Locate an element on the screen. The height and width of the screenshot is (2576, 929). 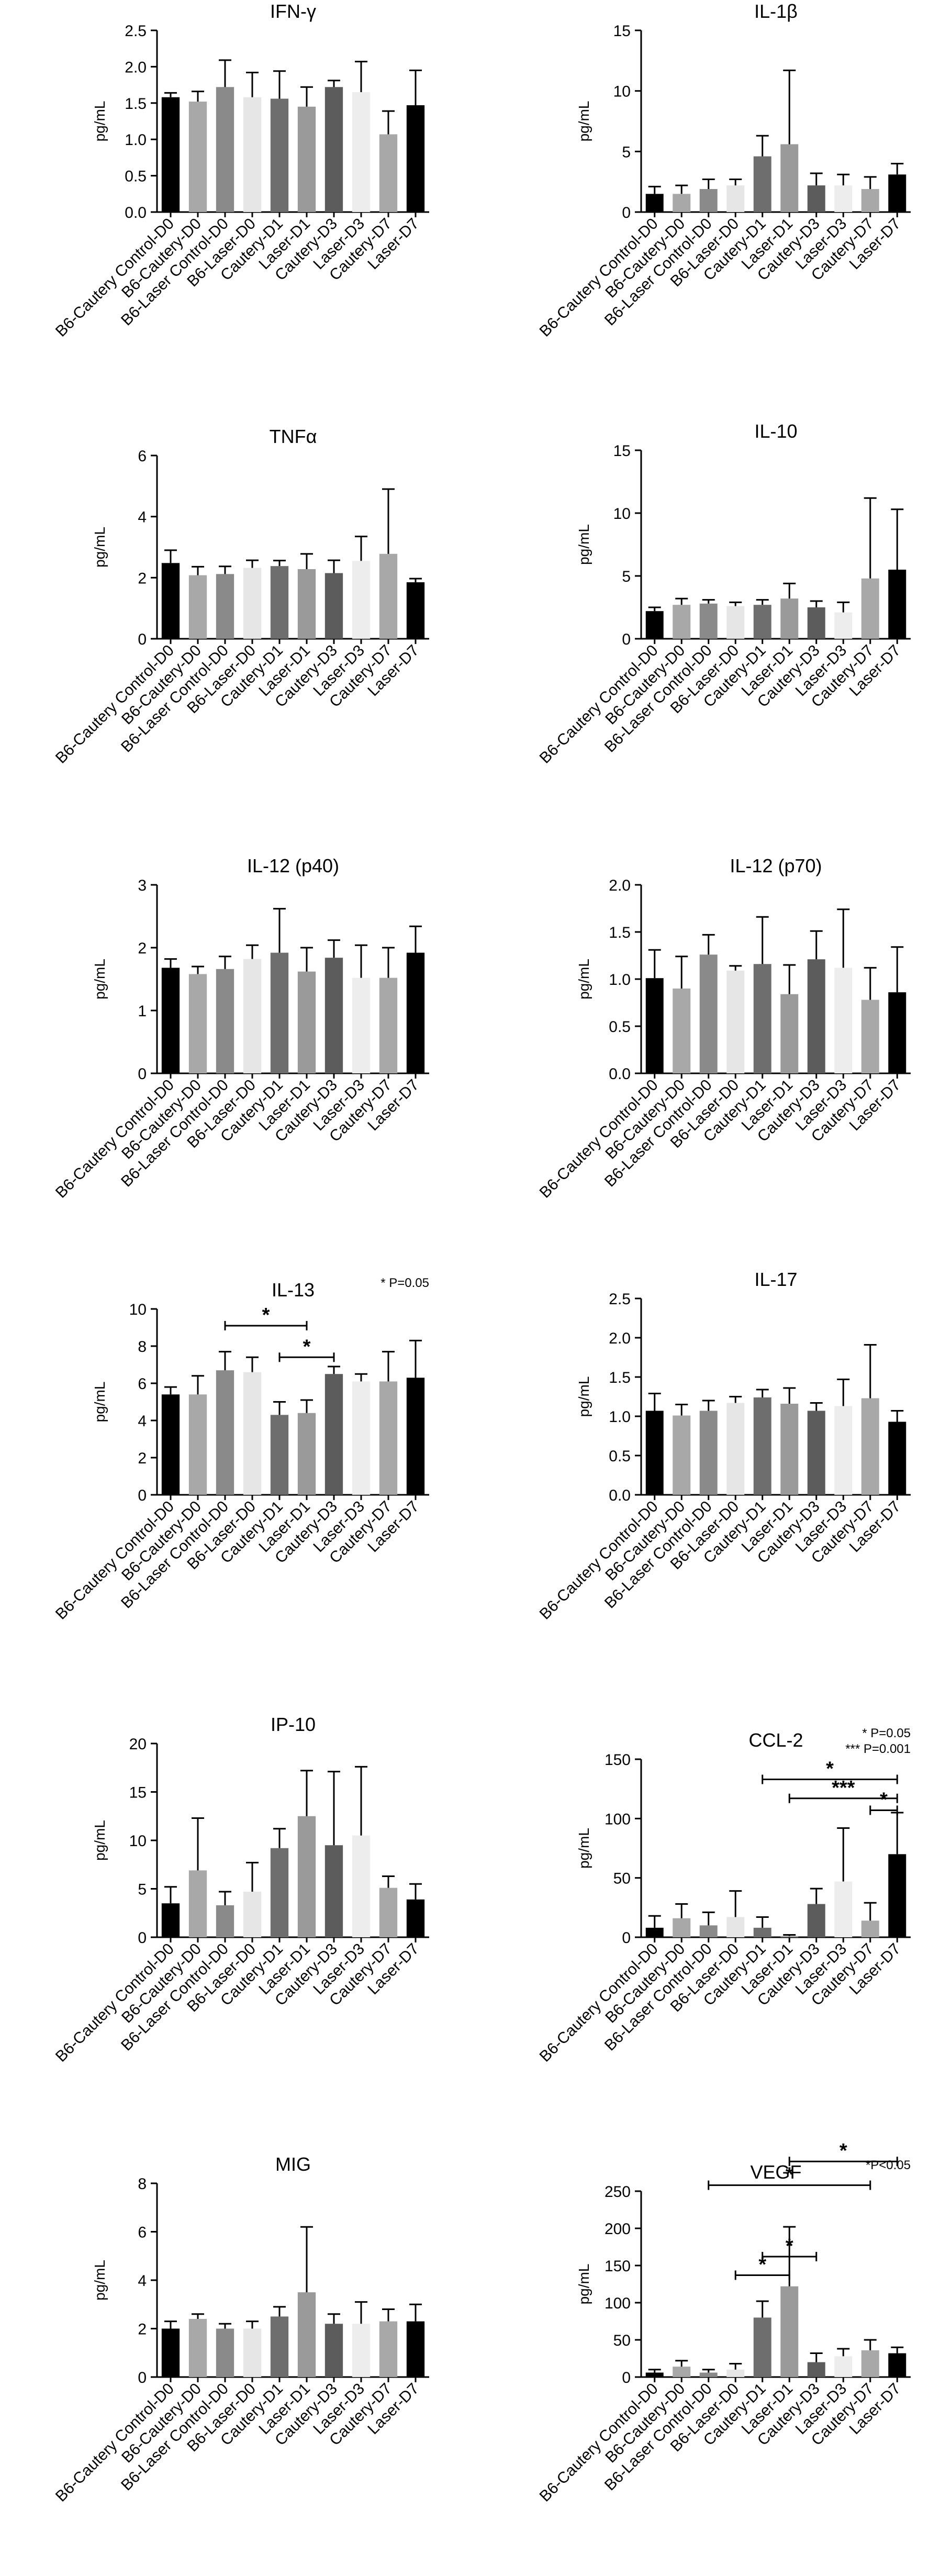
y-tick-label: 3 is located at coordinates (142, 885).